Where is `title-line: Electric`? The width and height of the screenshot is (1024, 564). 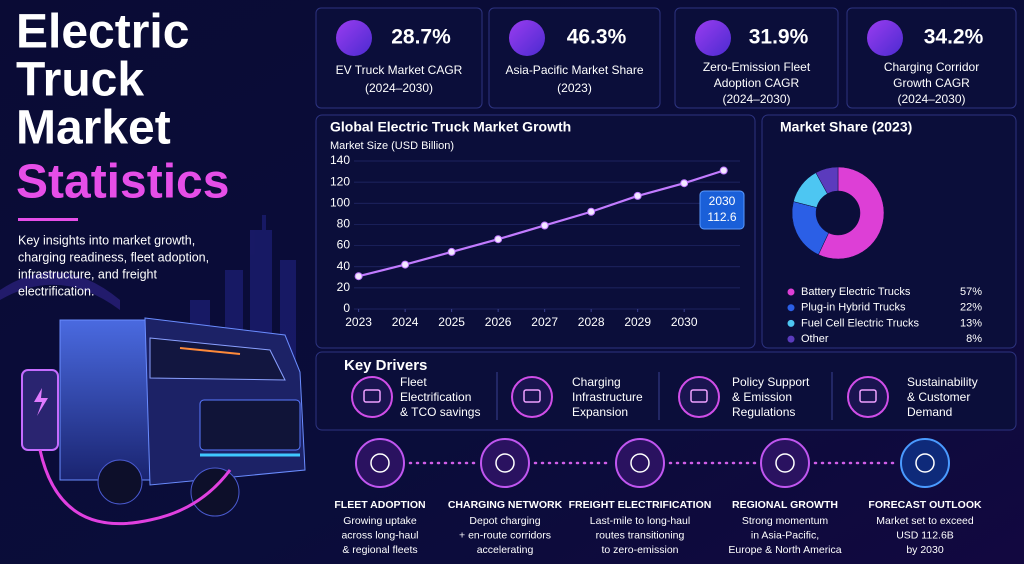 title-line: Electric is located at coordinates (102, 32).